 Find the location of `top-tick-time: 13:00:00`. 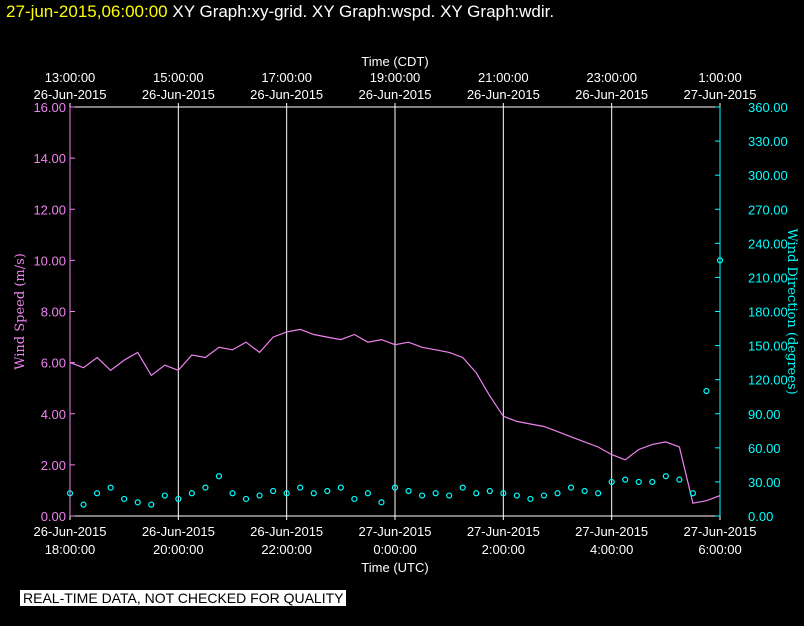

top-tick-time: 13:00:00 is located at coordinates (70, 77).